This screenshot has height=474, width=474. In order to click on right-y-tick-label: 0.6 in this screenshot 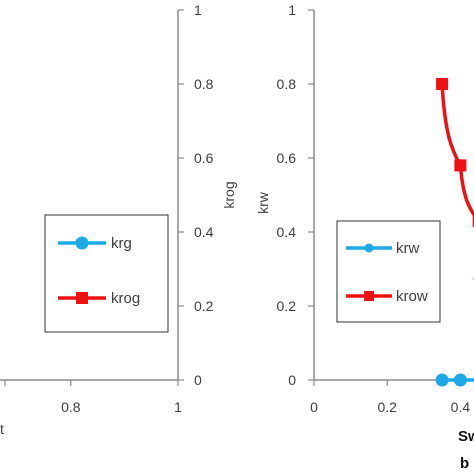, I will do `click(204, 158)`.